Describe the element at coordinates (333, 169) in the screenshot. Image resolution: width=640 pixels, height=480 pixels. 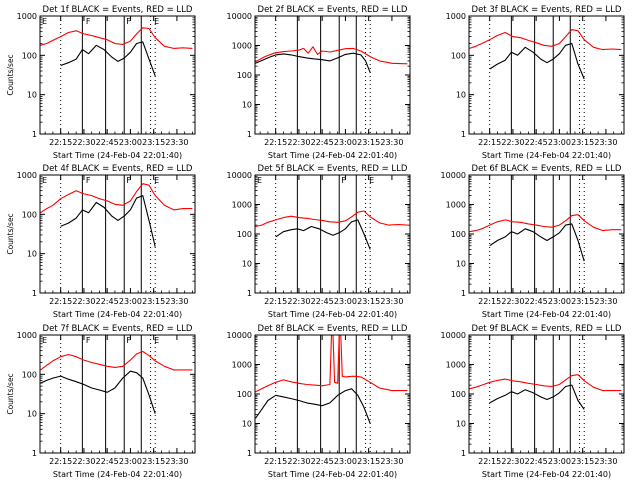
I see `chart-title: Det 5f BLACK = Events, RED = LLD` at that location.